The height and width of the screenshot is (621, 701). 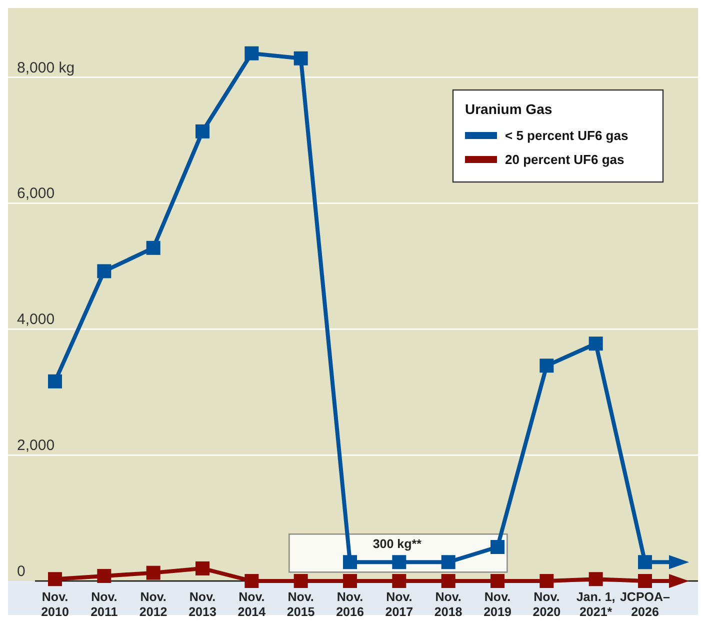 What do you see at coordinates (153, 604) in the screenshot?
I see `x-tick-label: Nov. 2012` at bounding box center [153, 604].